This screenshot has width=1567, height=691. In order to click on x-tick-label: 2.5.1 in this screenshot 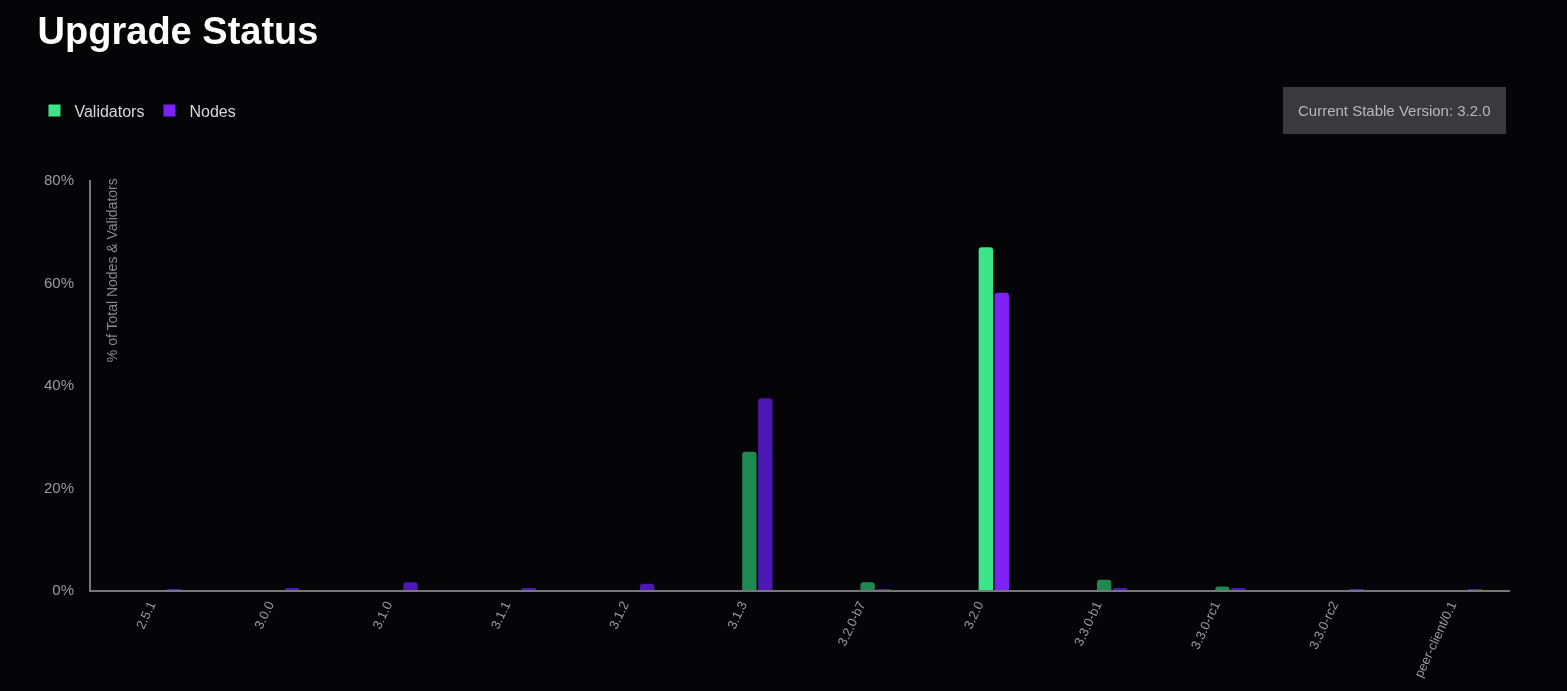, I will do `click(145, 615)`.